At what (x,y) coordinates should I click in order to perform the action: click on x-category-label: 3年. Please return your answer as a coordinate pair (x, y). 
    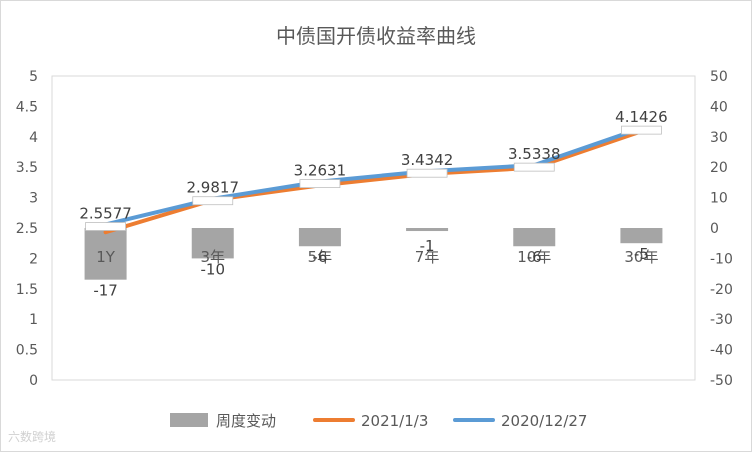
    Looking at the image, I should click on (212, 257).